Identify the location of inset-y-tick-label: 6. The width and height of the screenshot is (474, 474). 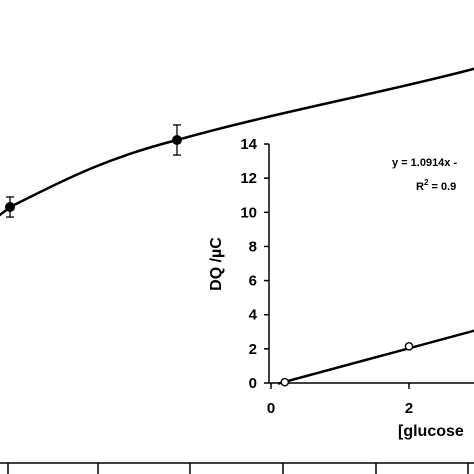
(253, 281).